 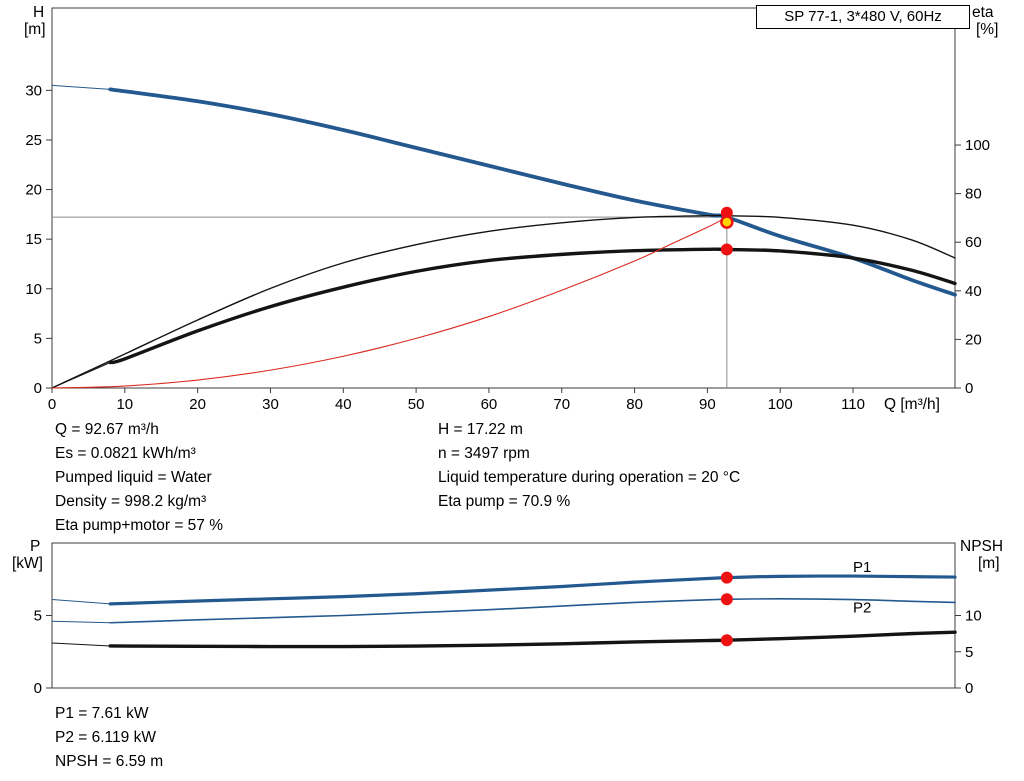 I want to click on marker-eta-pump-point, so click(x=726, y=212).